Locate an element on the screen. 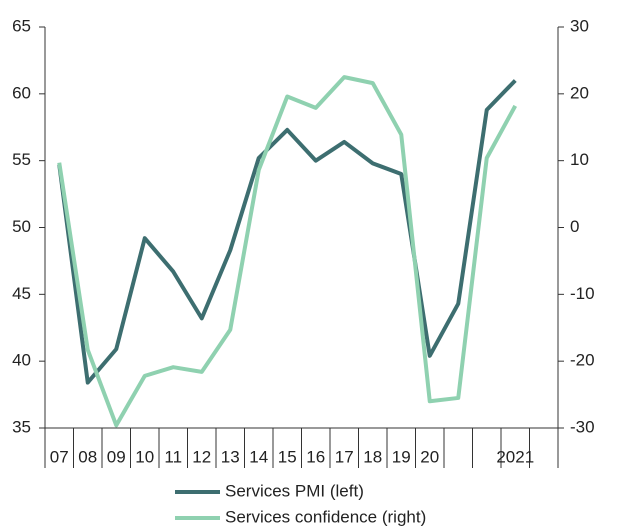  x-tick-label: 17 is located at coordinates (344, 456).